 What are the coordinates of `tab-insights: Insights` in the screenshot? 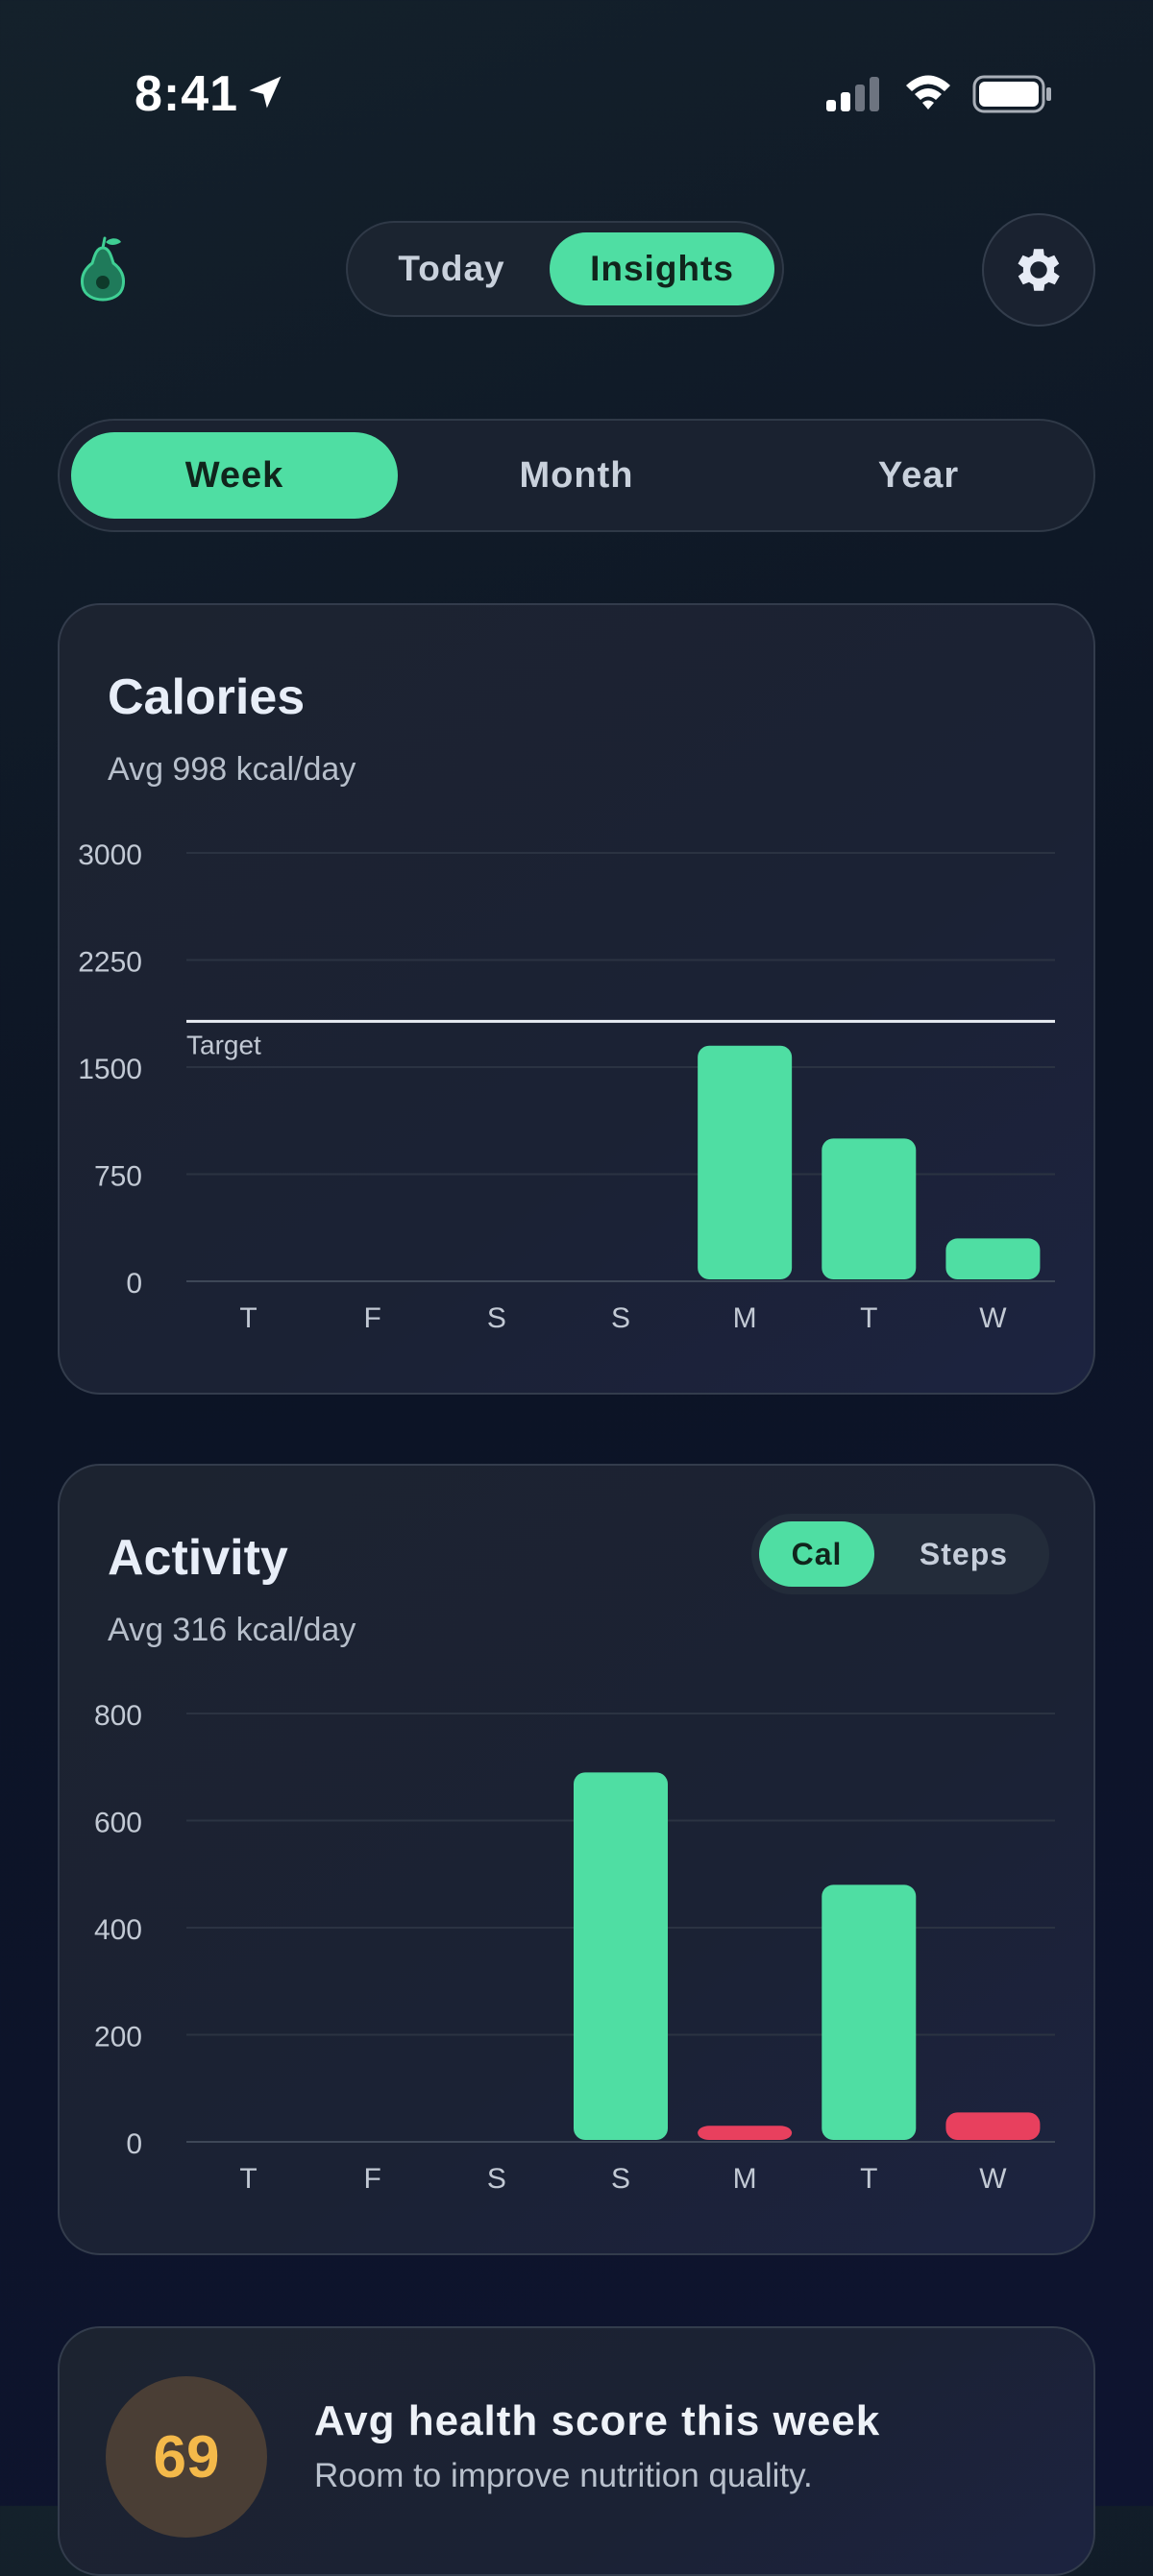 It's located at (662, 268).